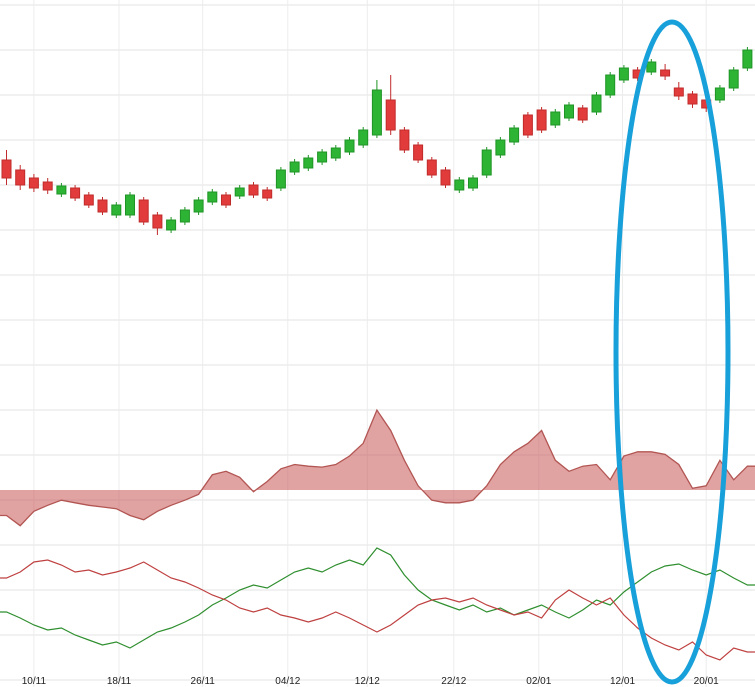  I want to click on x-axis-label: 18/11, so click(119, 681).